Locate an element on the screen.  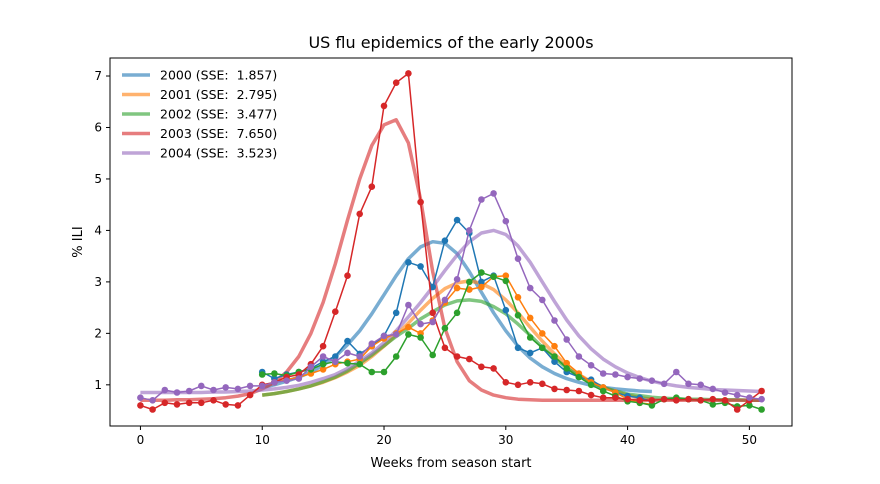
legend-label: 2000 (SSE: 1.857) is located at coordinates (218, 75).